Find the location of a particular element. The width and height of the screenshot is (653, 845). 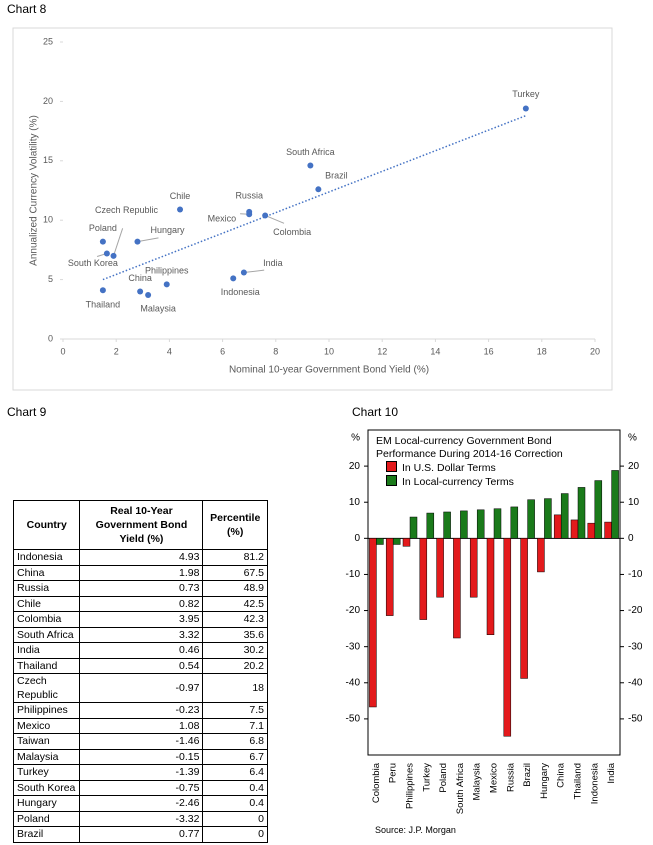

table-cell: 6.7 is located at coordinates (235, 756).